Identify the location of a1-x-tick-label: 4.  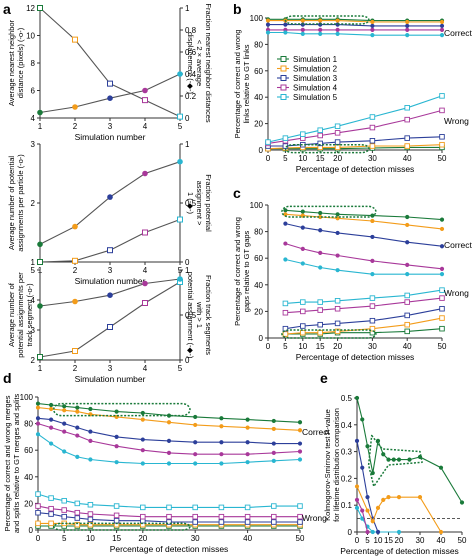
(145, 126).